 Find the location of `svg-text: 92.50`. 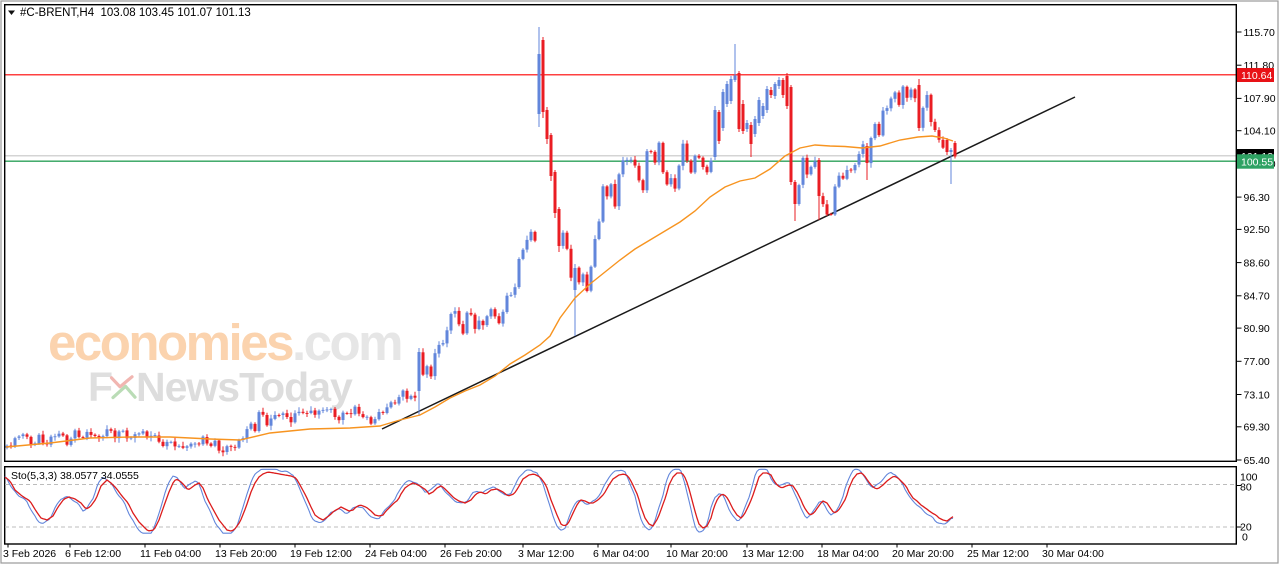

svg-text: 92.50 is located at coordinates (1257, 230).